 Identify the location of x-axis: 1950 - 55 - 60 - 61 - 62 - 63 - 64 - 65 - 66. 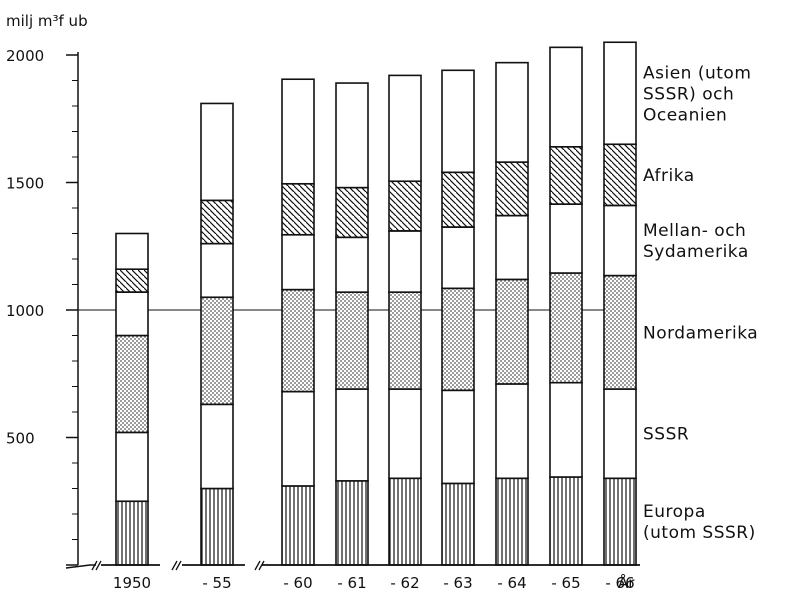
(352, 576).